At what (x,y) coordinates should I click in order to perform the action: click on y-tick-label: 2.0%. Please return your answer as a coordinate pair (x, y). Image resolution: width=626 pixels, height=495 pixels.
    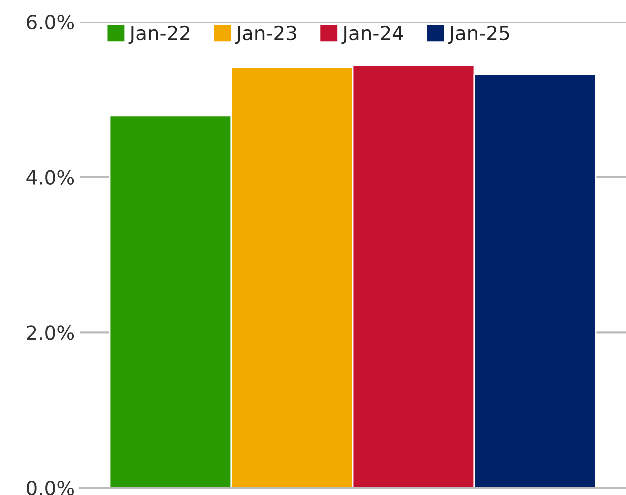
    Looking at the image, I should click on (50, 333).